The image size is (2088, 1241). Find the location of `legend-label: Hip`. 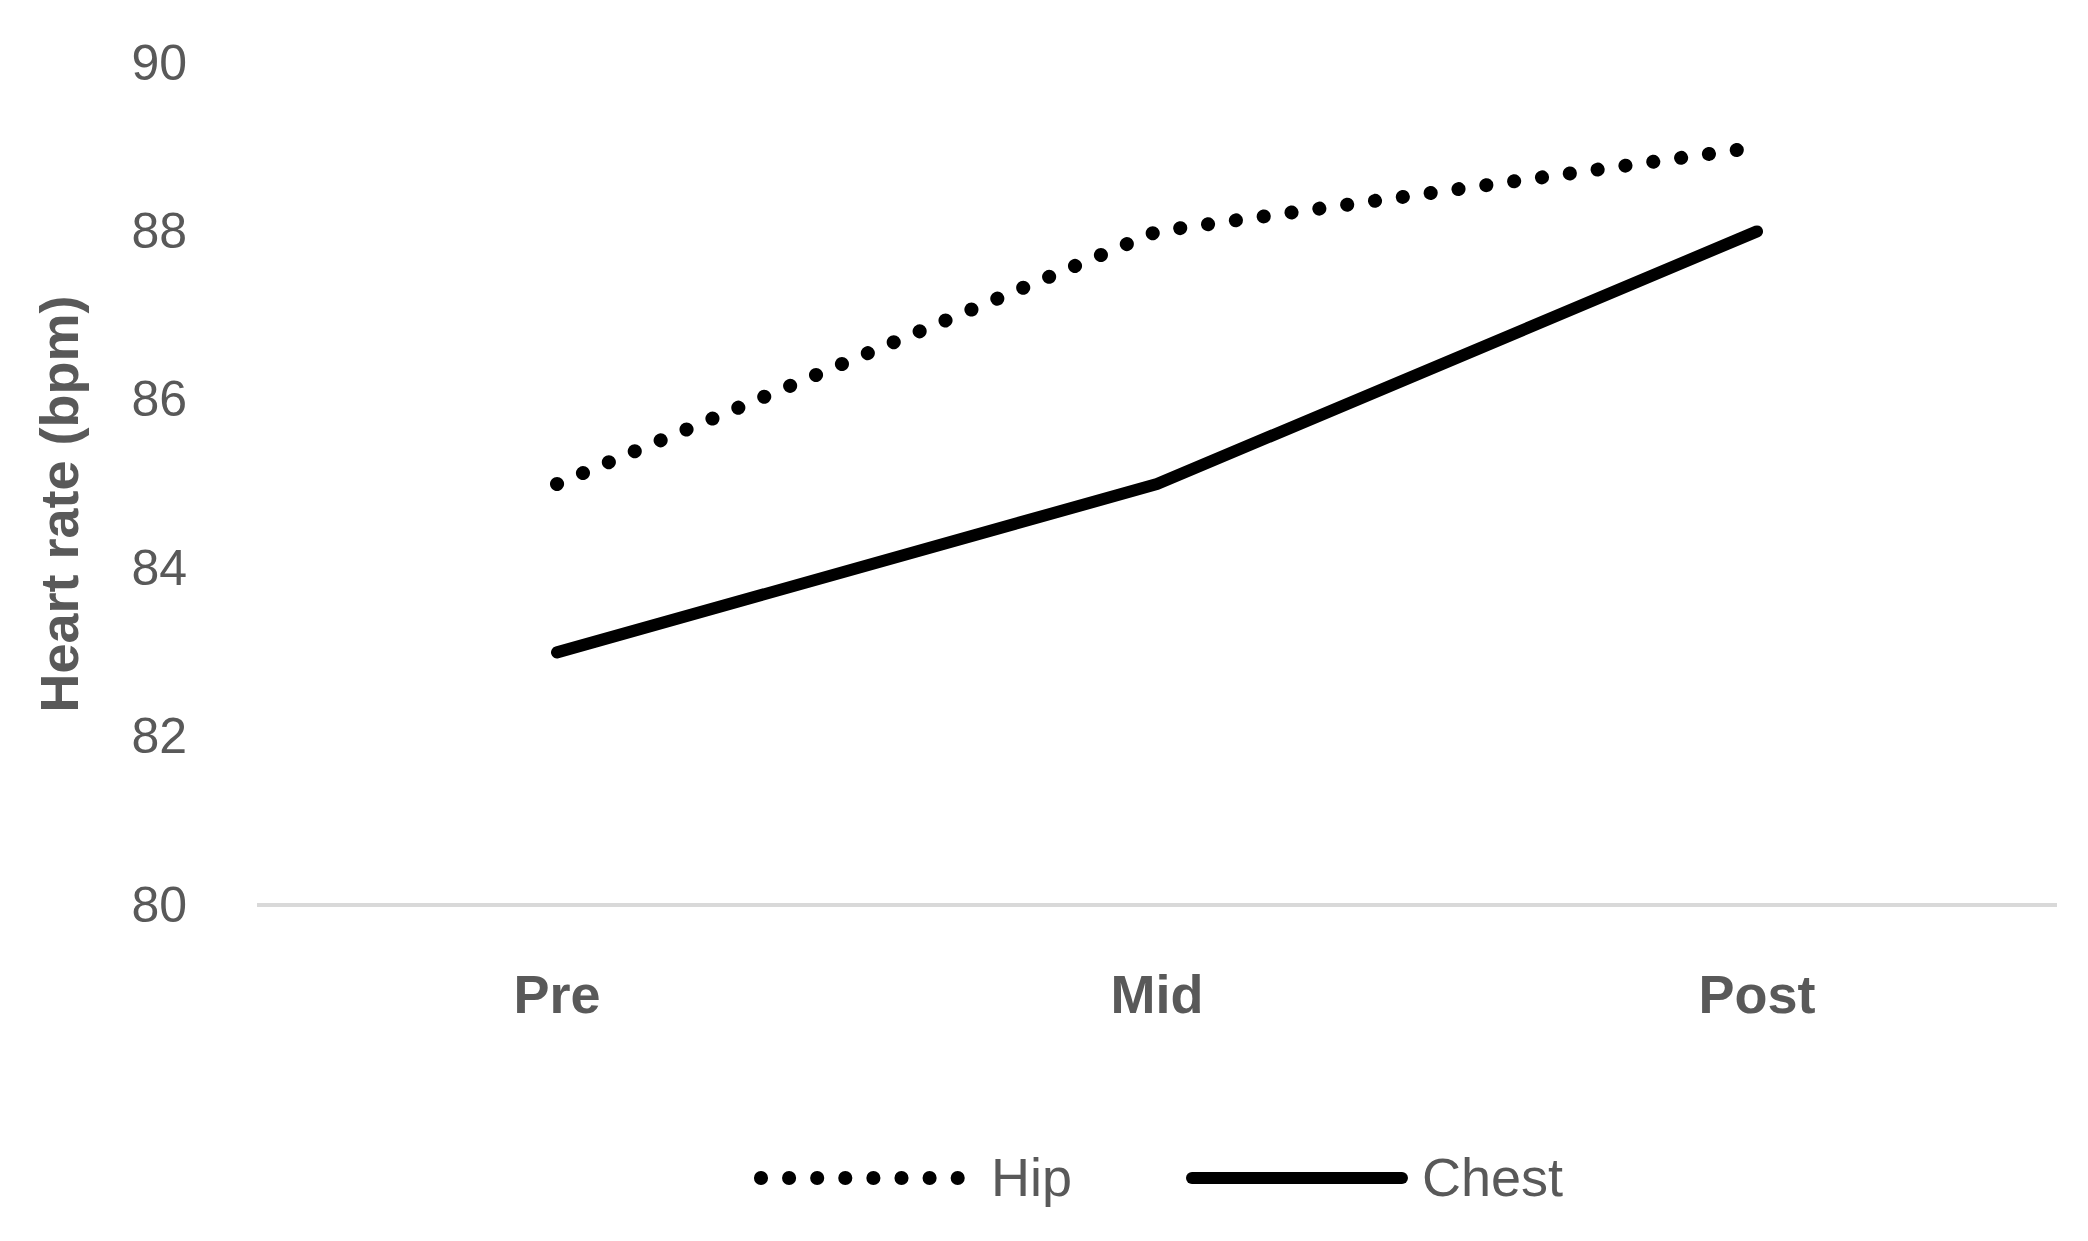

legend-label: Hip is located at coordinates (1031, 1177).